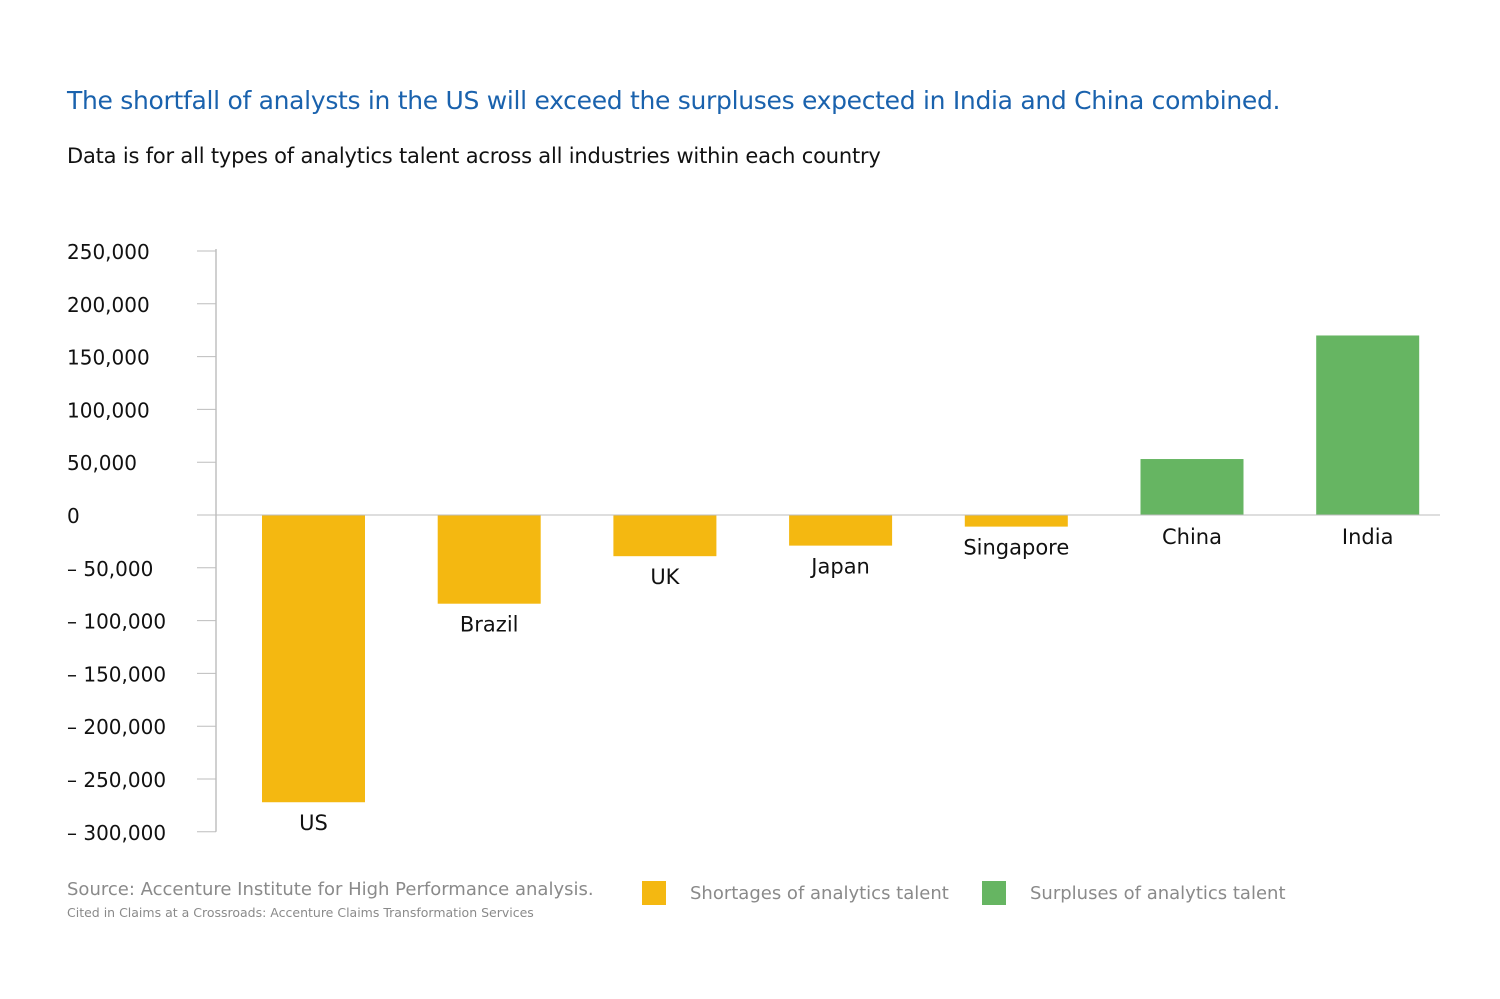 The width and height of the screenshot is (1500, 999). What do you see at coordinates (313, 823) in the screenshot?
I see `category-label: US` at bounding box center [313, 823].